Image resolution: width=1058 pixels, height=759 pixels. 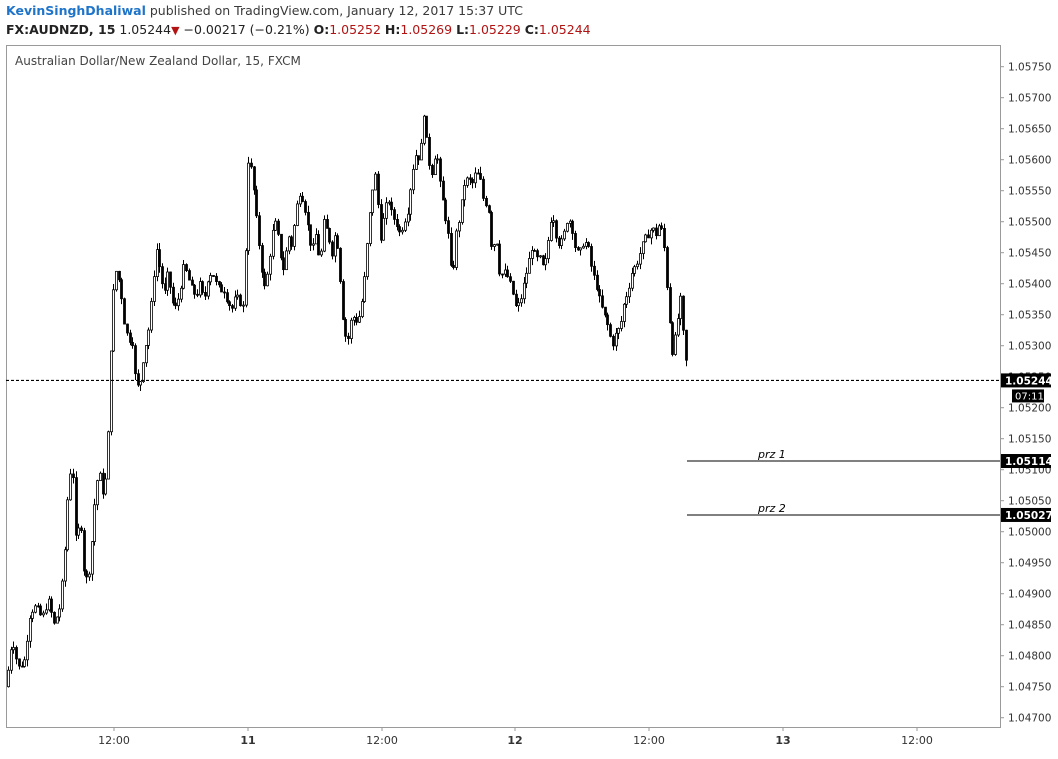 What do you see at coordinates (1026, 380) in the screenshot?
I see `current-price-tag` at bounding box center [1026, 380].